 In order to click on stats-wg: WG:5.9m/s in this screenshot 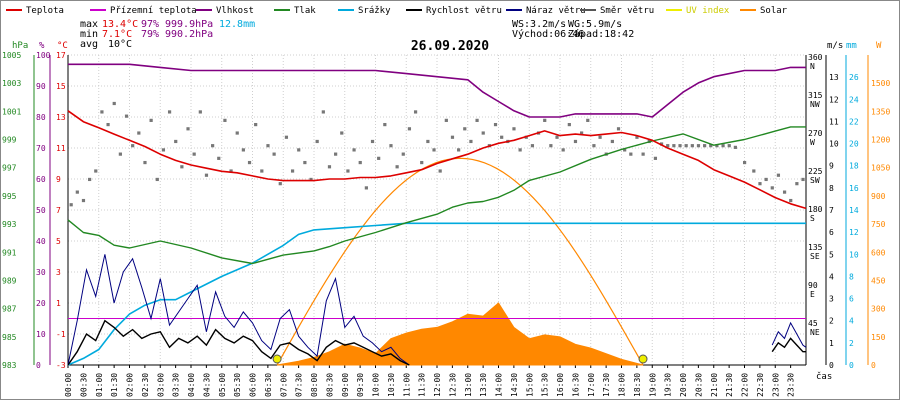, I will do `click(595, 24)`.